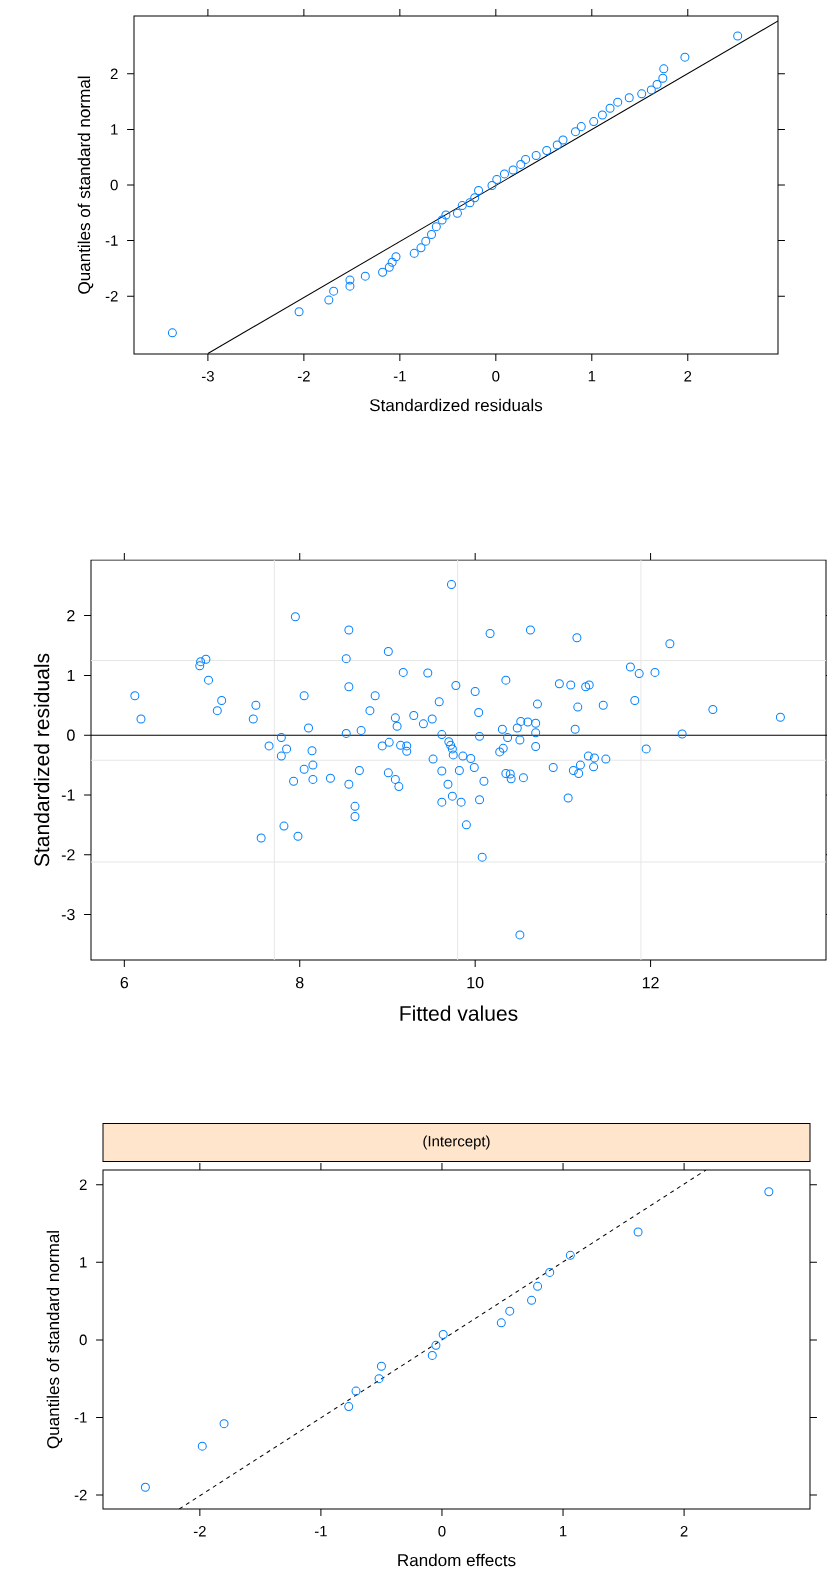 This screenshot has height=1593, width=827. Describe the element at coordinates (124, 982) in the screenshot. I see `x-tick-label: 6` at that location.